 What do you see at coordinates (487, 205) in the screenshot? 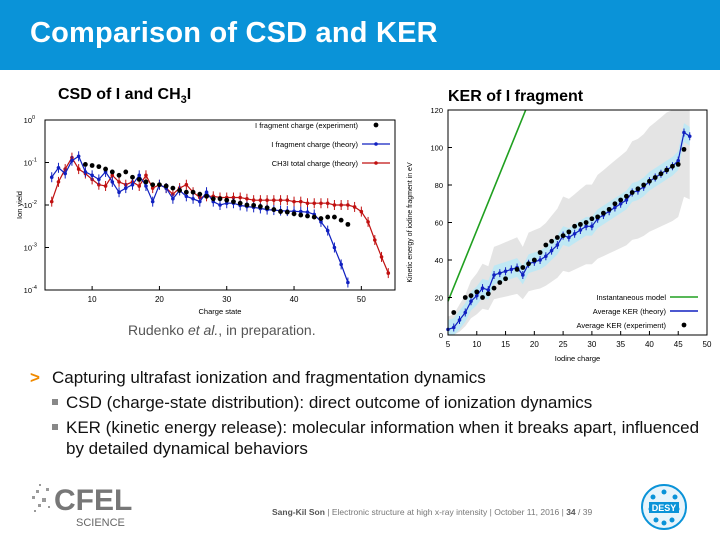
I see `ker-instantaneous-line` at bounding box center [487, 205].